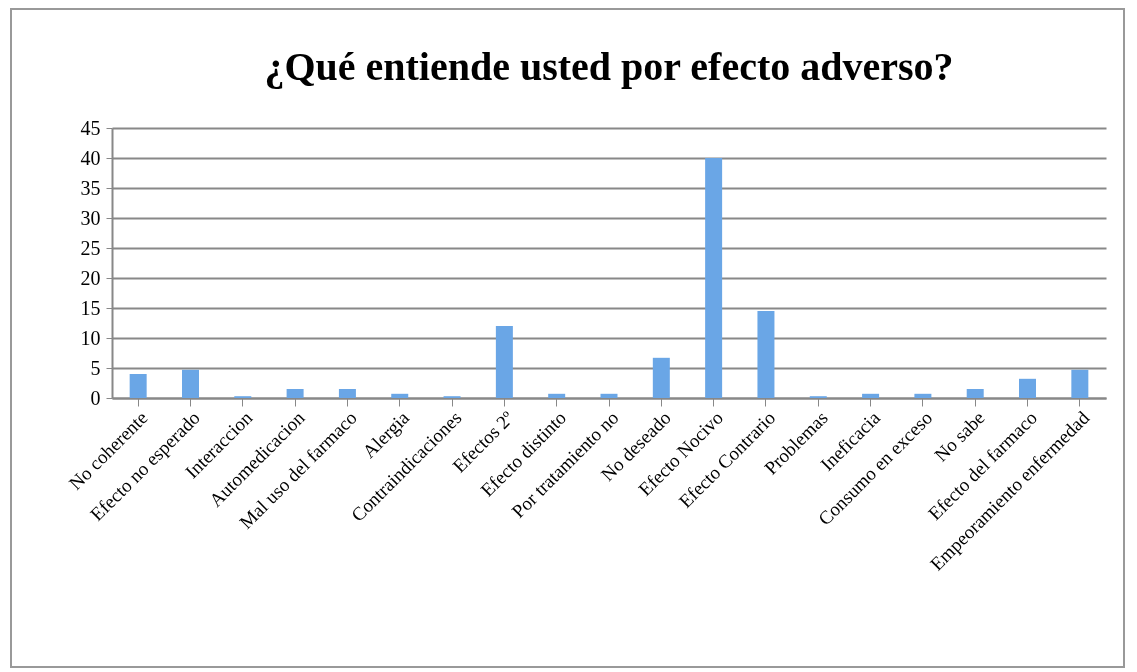 The width and height of the screenshot is (1137, 672). Describe the element at coordinates (90, 127) in the screenshot. I see `y-tick-label: 45` at that location.